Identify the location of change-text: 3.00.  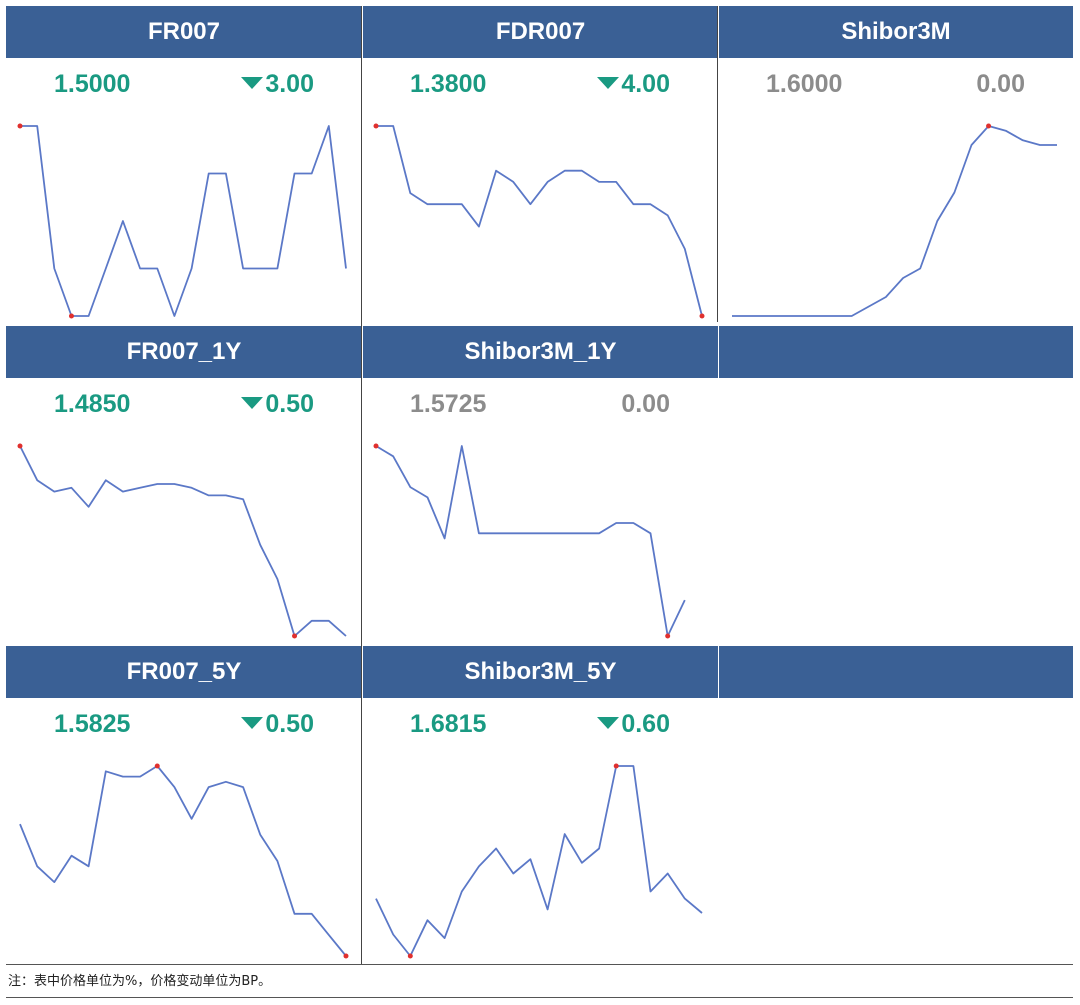
(289, 84).